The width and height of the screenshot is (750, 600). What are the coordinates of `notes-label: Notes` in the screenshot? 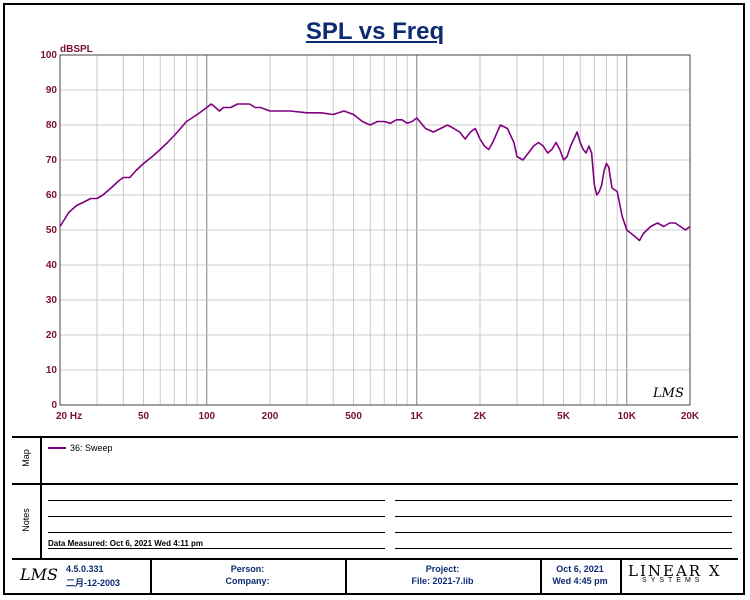 It's located at (26, 520).